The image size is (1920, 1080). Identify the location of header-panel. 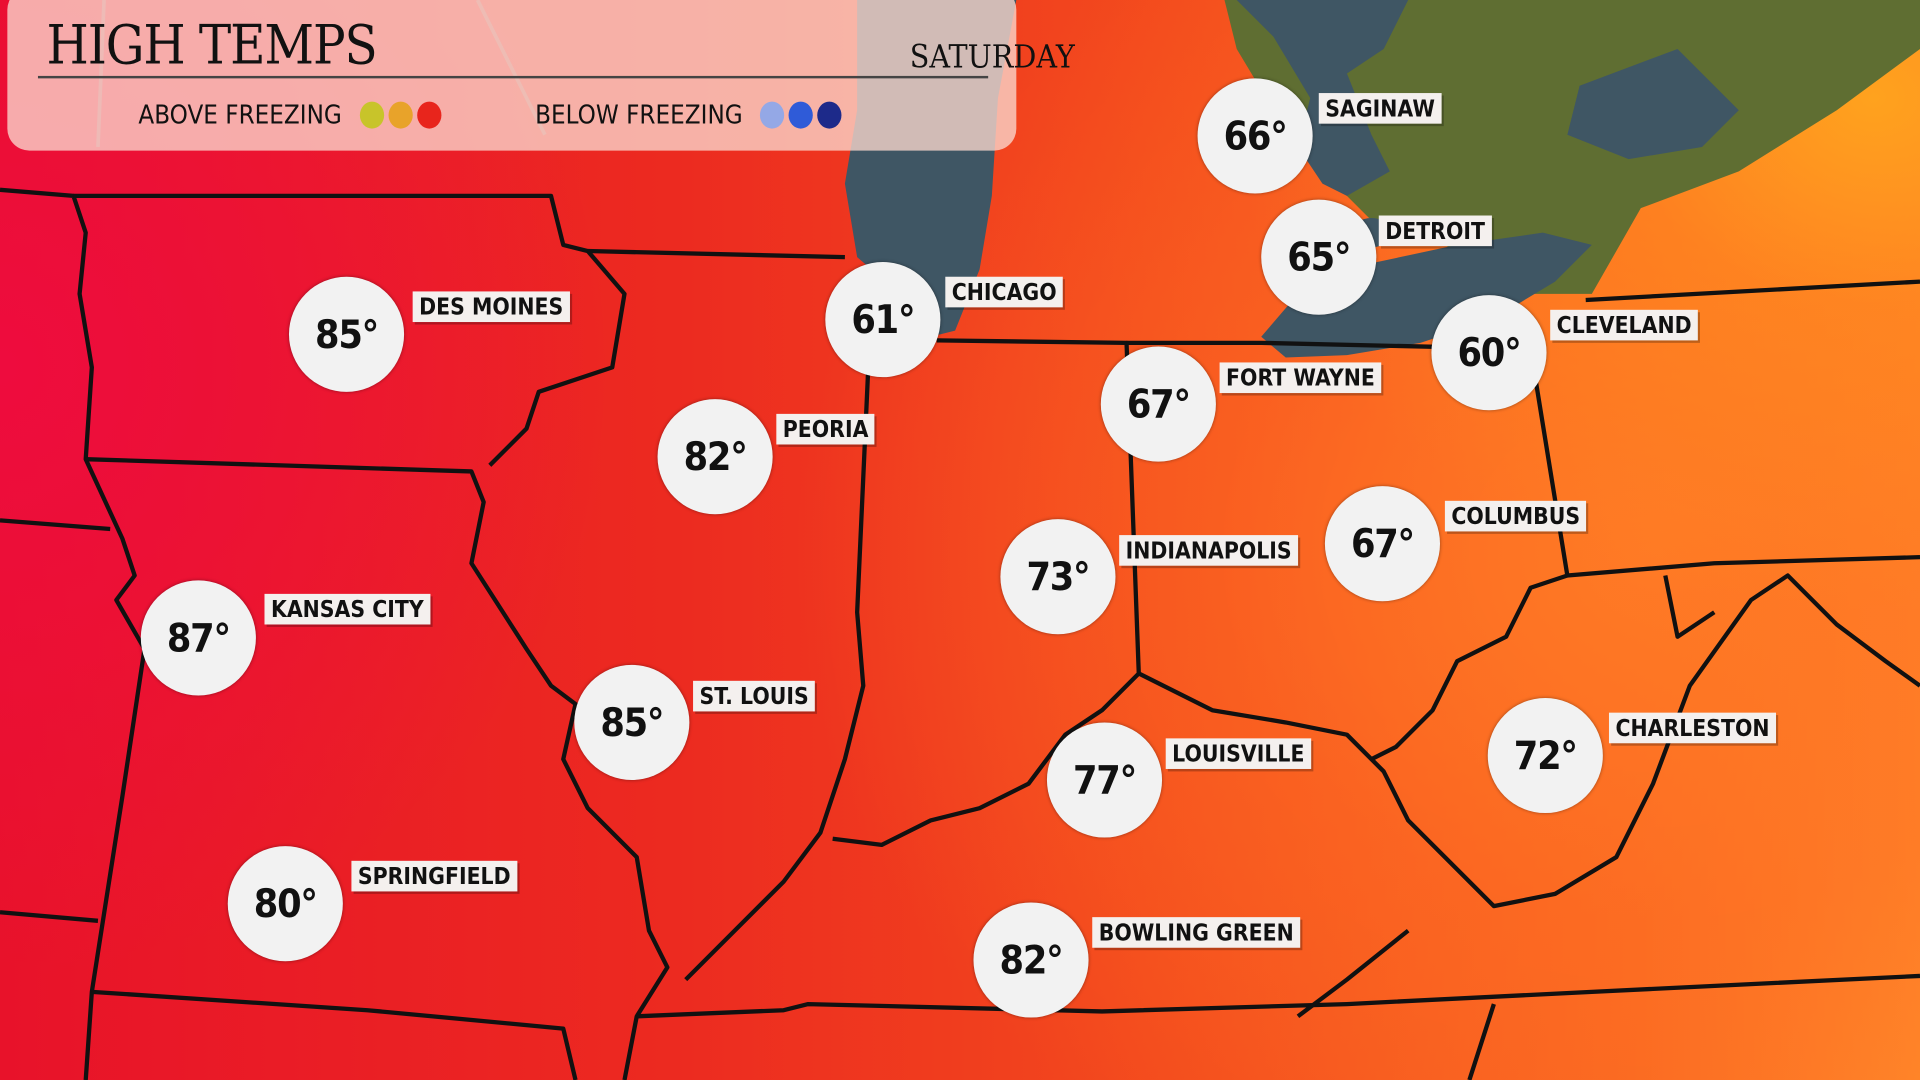
(512, 75).